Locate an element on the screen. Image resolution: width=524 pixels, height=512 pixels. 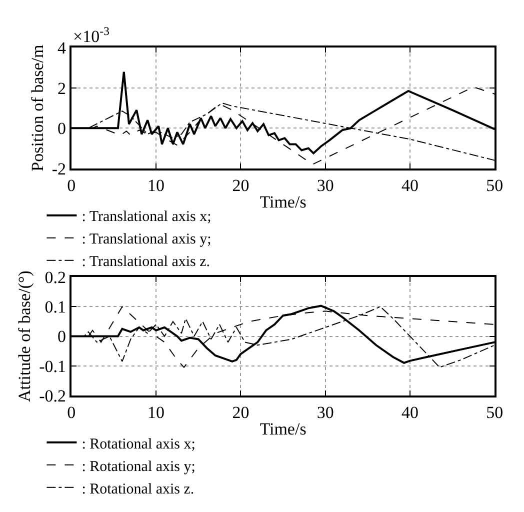
legend-label: : Rotational axis z. is located at coordinates (138, 489).